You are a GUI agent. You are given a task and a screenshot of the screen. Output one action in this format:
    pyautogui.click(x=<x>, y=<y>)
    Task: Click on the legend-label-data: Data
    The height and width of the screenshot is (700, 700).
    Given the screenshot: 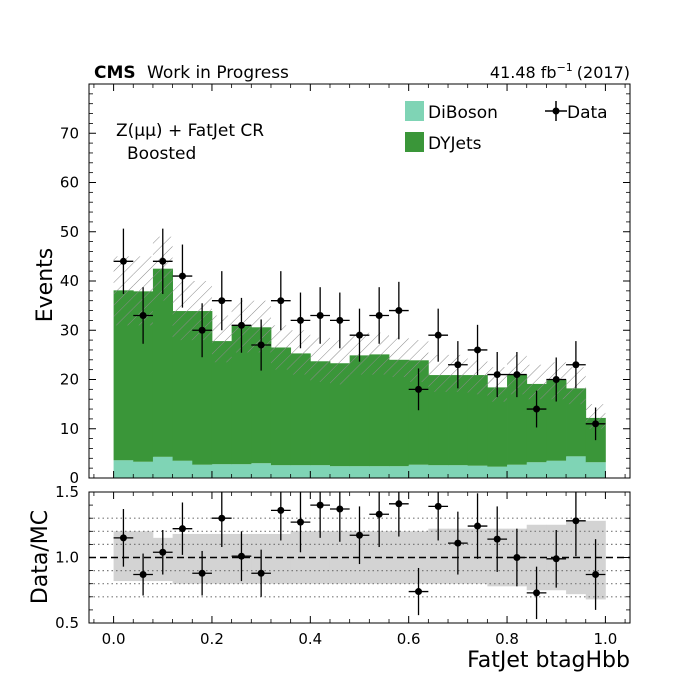 What is the action you would take?
    pyautogui.click(x=587, y=113)
    